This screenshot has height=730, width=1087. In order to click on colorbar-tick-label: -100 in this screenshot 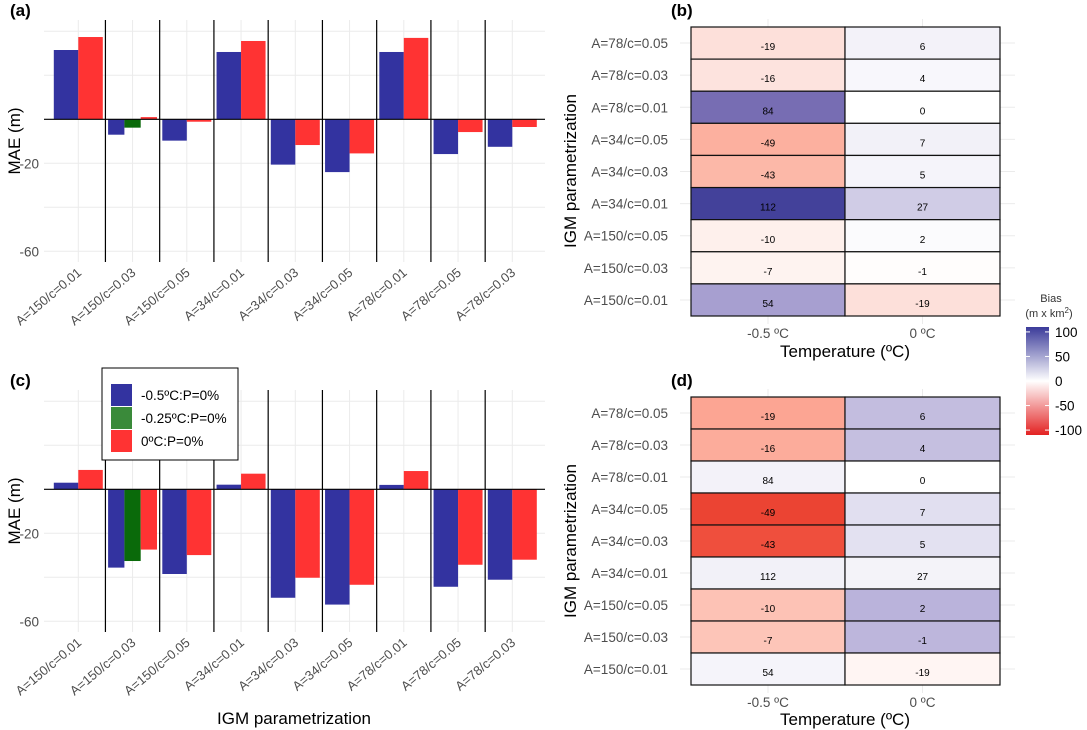, I will do `click(1068, 430)`.